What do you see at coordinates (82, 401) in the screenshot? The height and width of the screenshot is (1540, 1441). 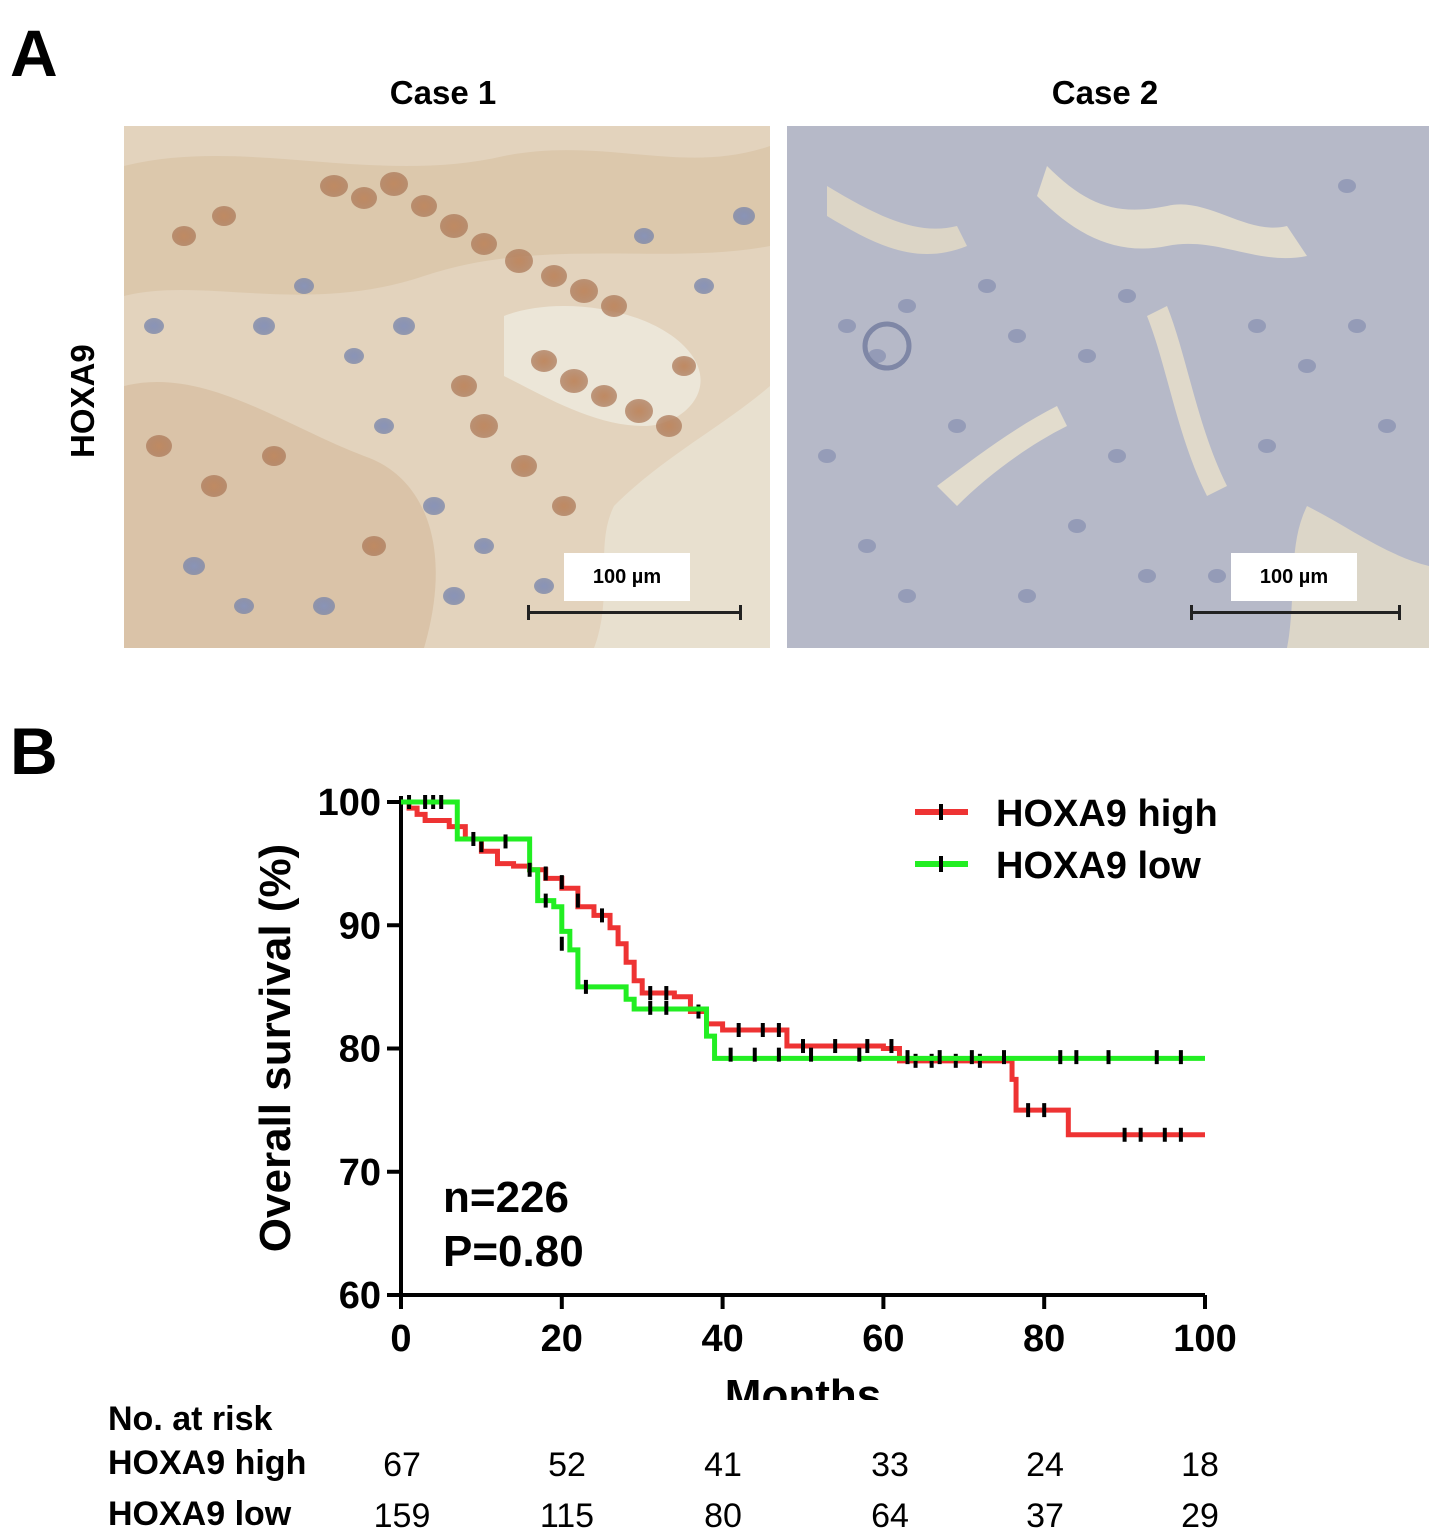 I see `hoxa9-row-label: HOXA9` at bounding box center [82, 401].